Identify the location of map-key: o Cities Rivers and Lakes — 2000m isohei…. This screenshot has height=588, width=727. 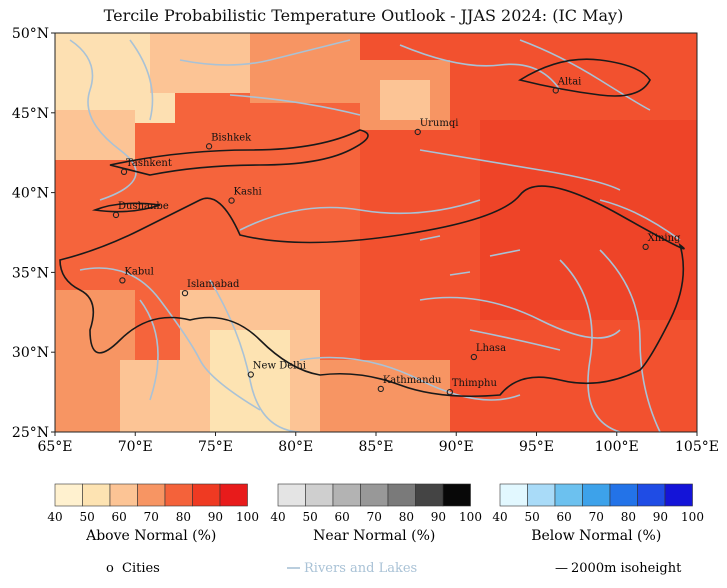
(394, 568).